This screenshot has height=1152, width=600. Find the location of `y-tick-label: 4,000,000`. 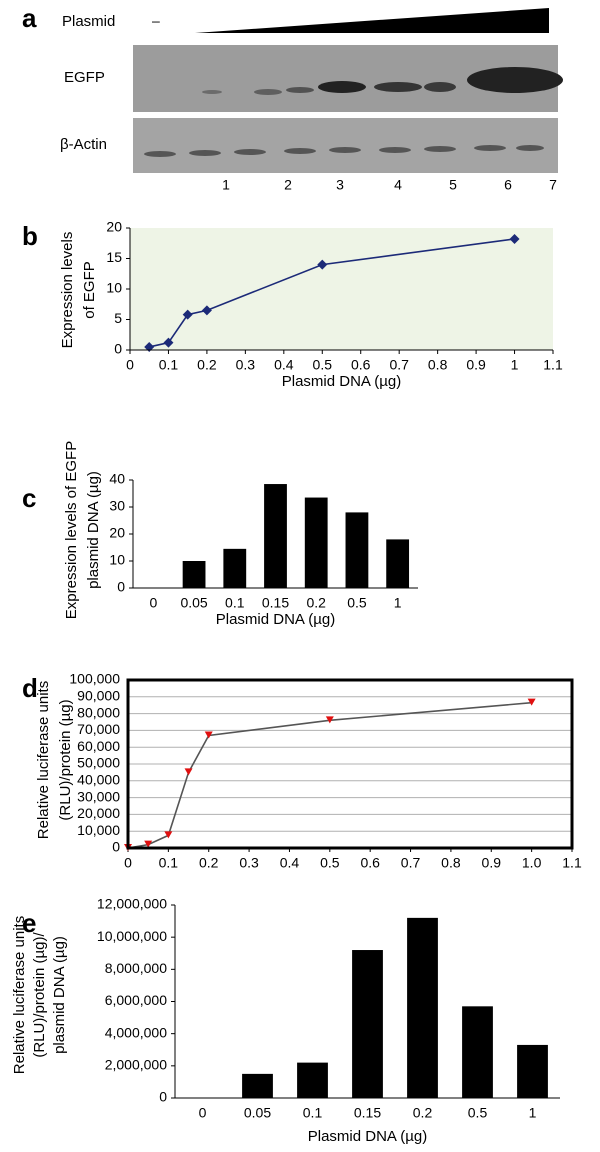

y-tick-label: 4,000,000 is located at coordinates (136, 1032).